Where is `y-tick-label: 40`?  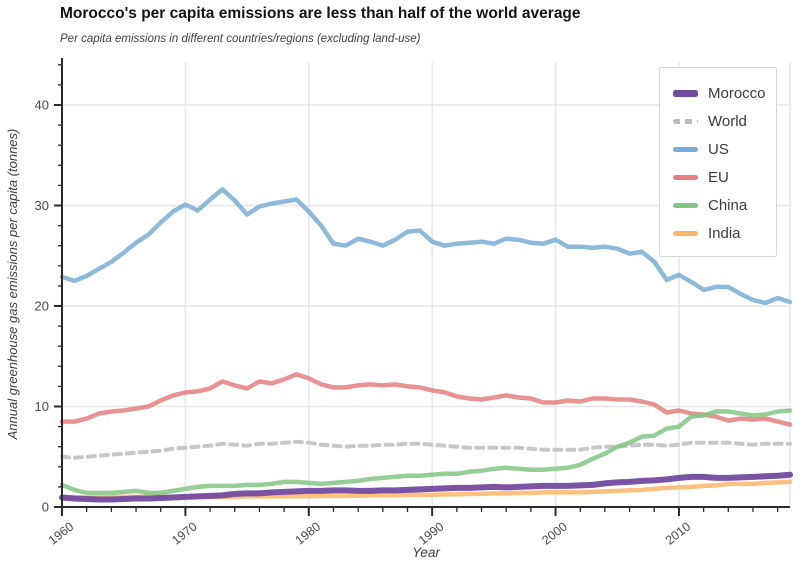 y-tick-label: 40 is located at coordinates (42, 105).